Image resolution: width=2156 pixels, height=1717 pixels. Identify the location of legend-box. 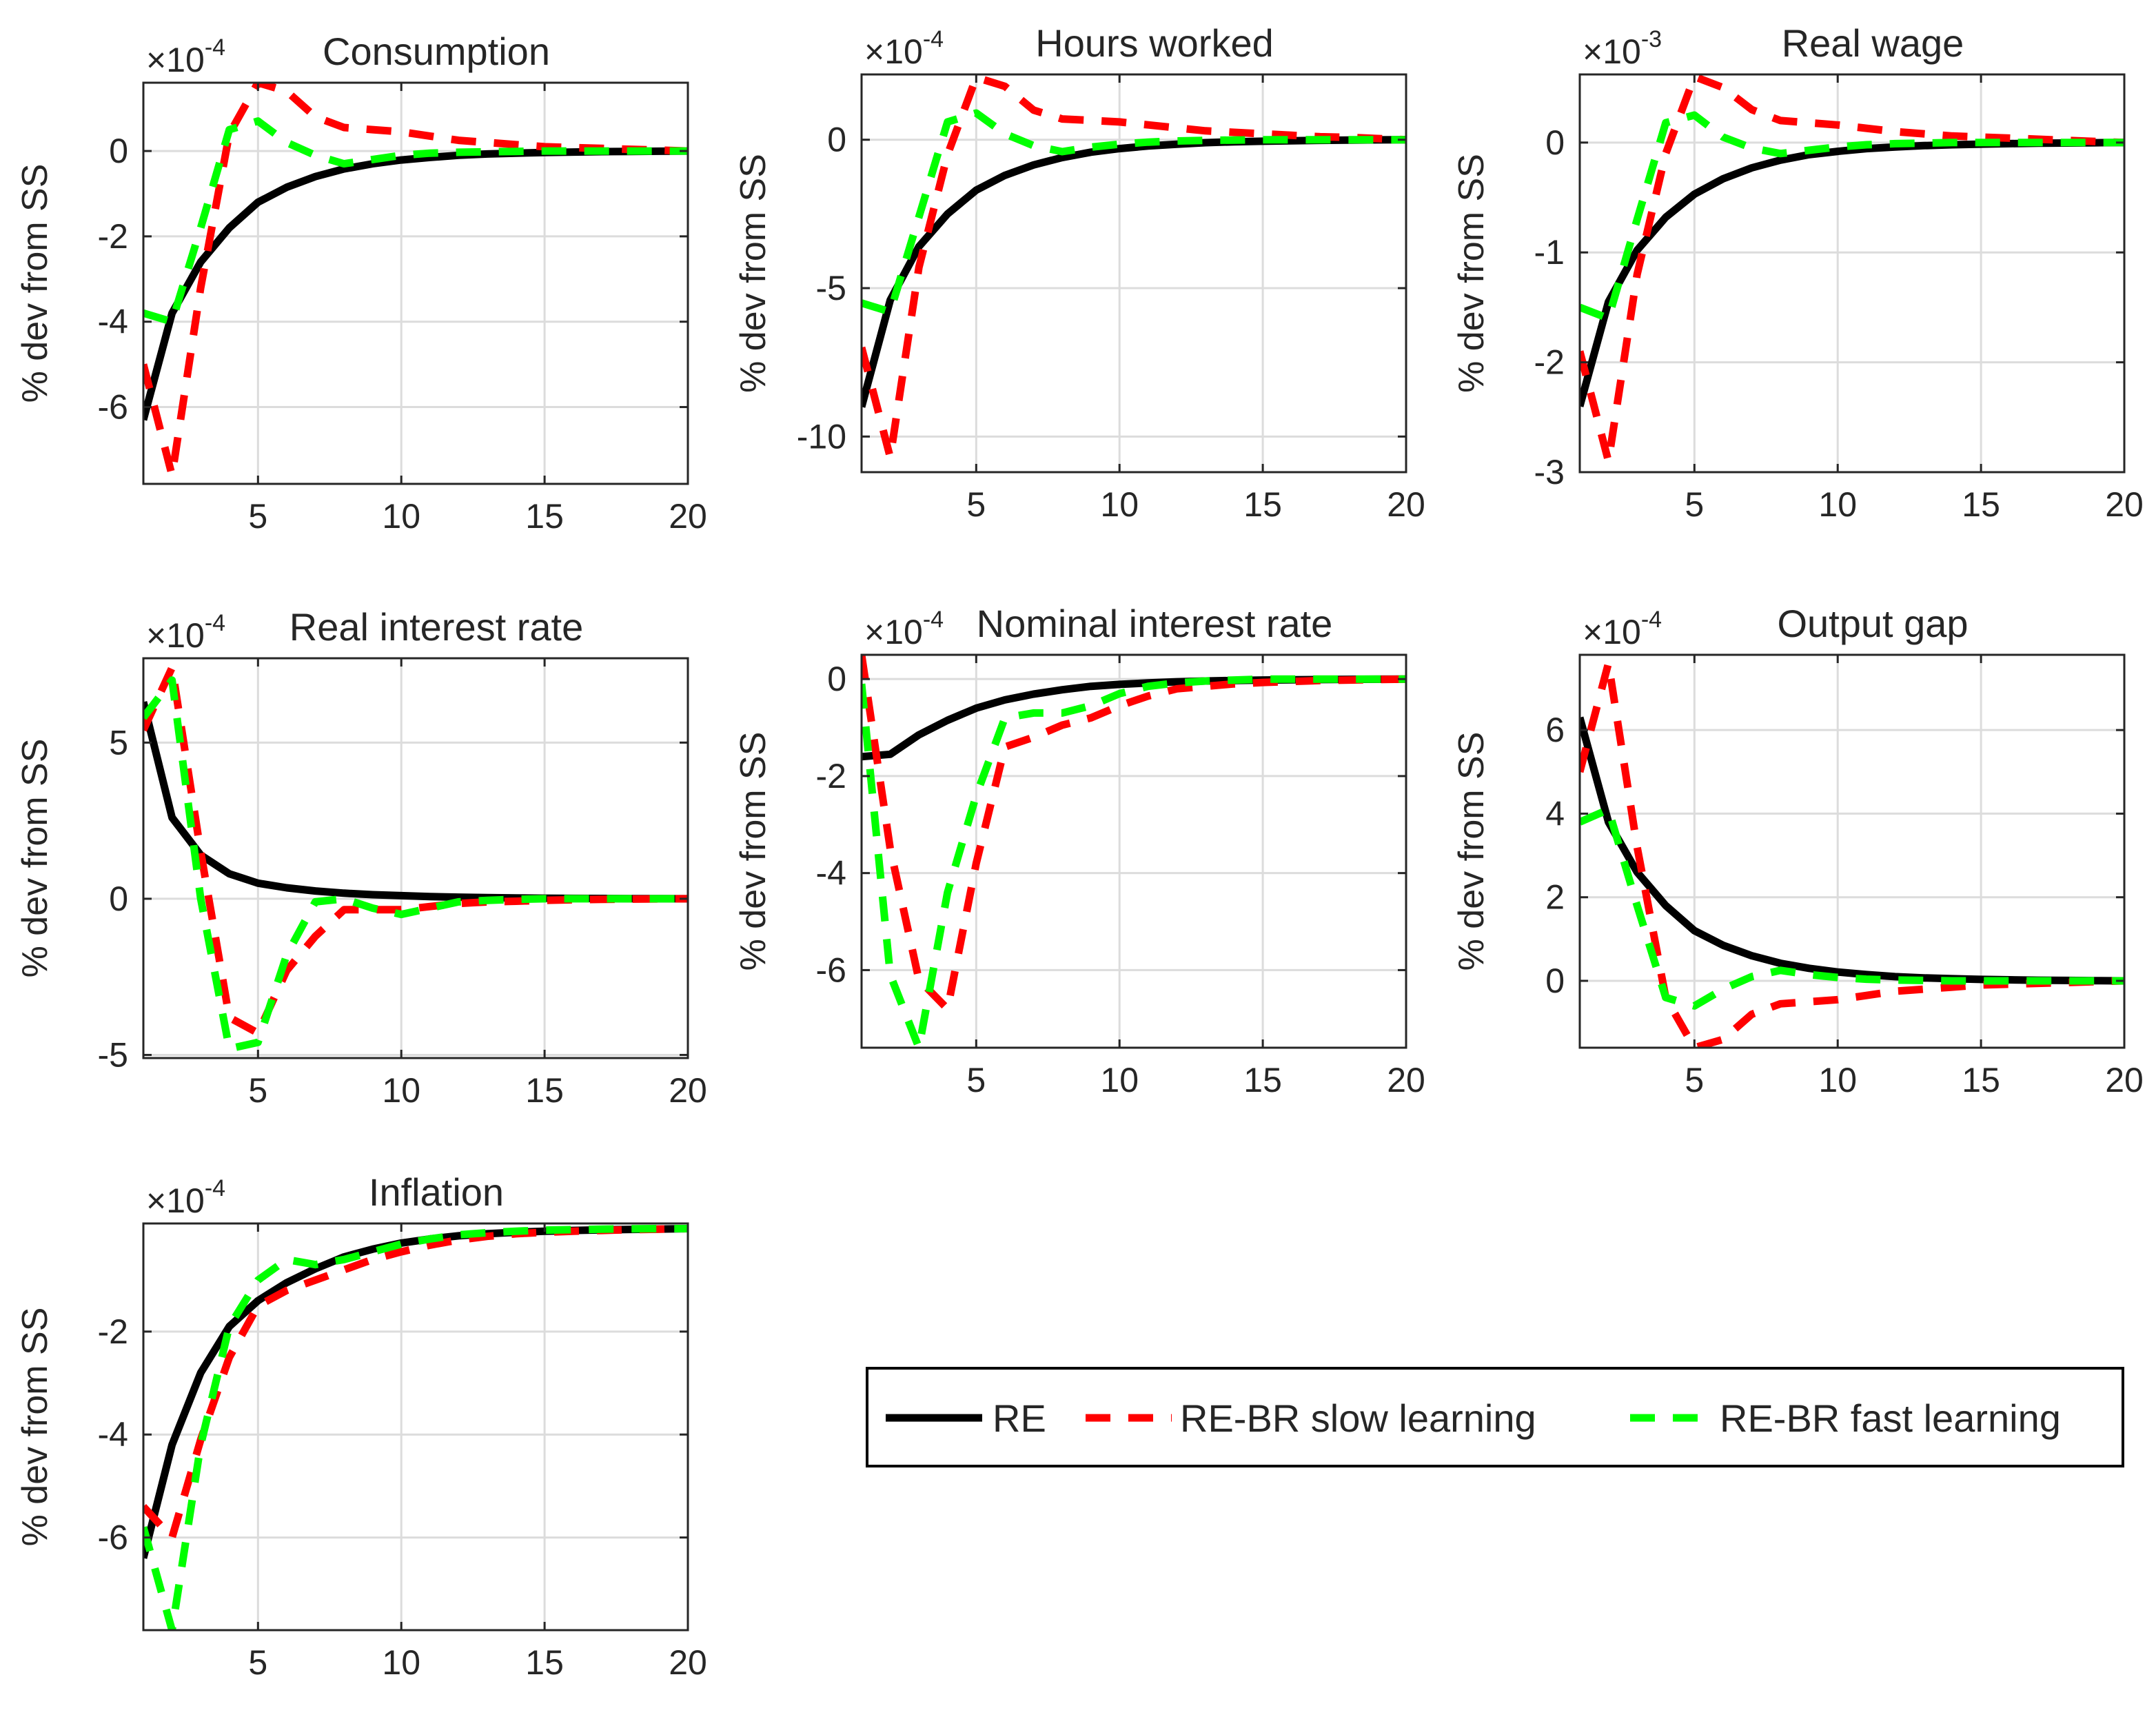
(1495, 1417).